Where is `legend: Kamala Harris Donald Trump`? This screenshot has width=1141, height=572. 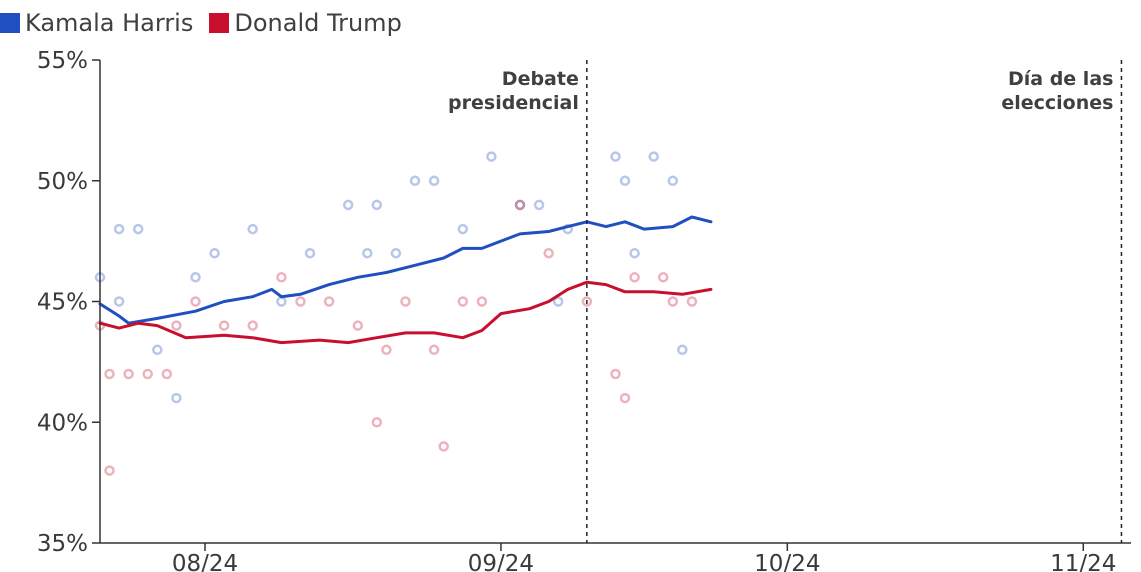
legend: Kamala Harris Donald Trump is located at coordinates (209, 23).